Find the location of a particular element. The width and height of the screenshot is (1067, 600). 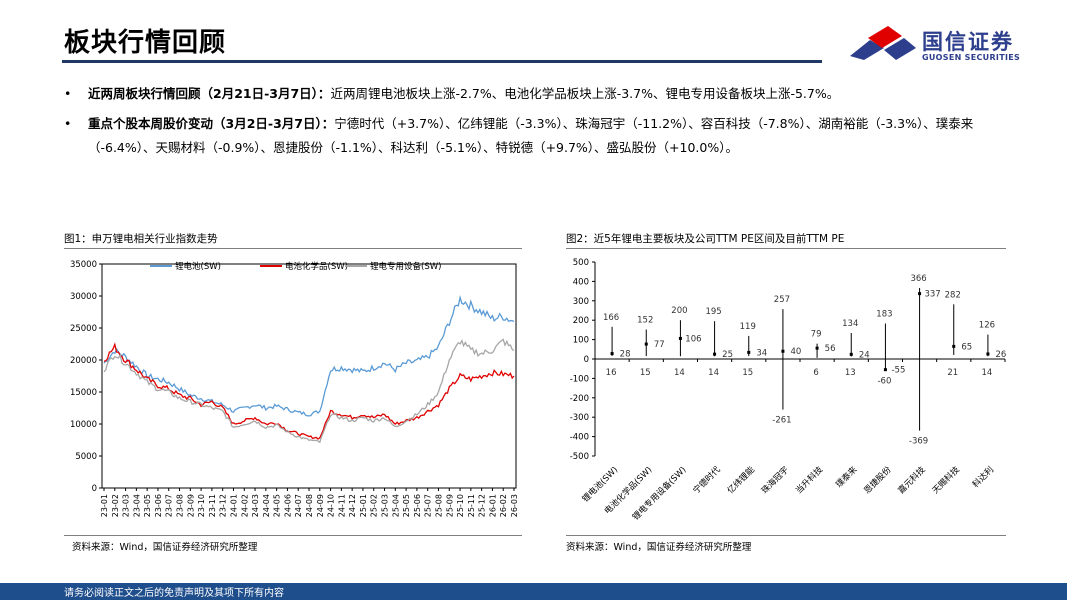

pe-min-label: -60 is located at coordinates (884, 382).